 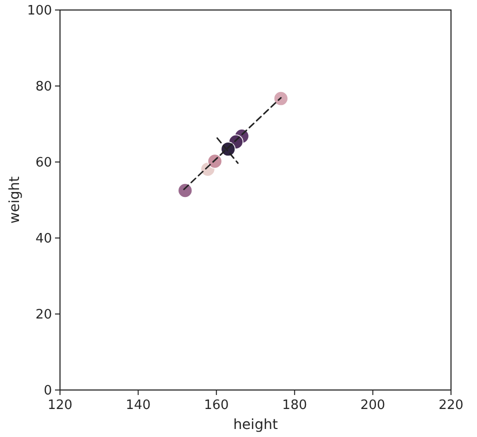 What do you see at coordinates (15, 200) in the screenshot?
I see `y-axis-title: weight` at bounding box center [15, 200].